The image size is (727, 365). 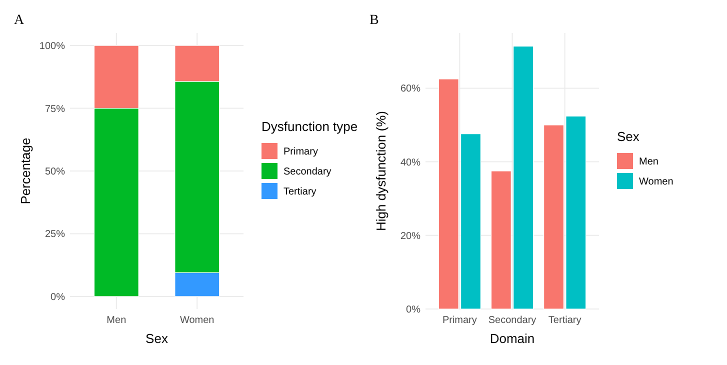 I want to click on x-tick-label: Men, so click(x=116, y=320).